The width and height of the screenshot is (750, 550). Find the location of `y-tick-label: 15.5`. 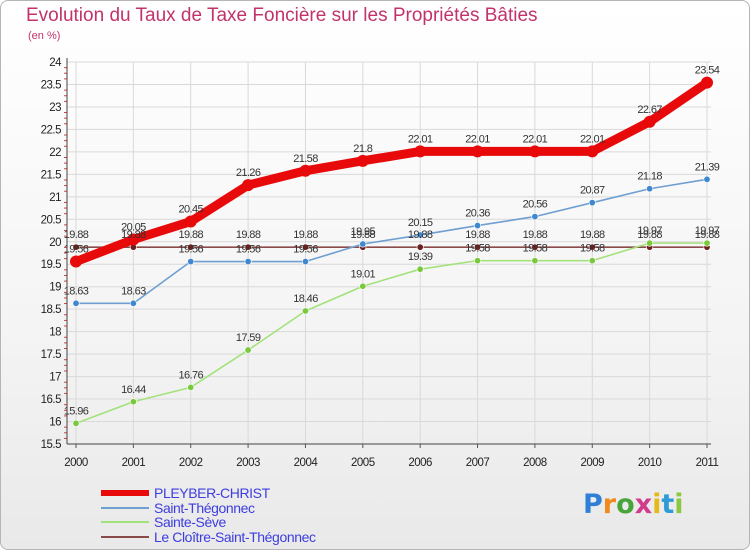

y-tick-label: 15.5 is located at coordinates (51, 445).